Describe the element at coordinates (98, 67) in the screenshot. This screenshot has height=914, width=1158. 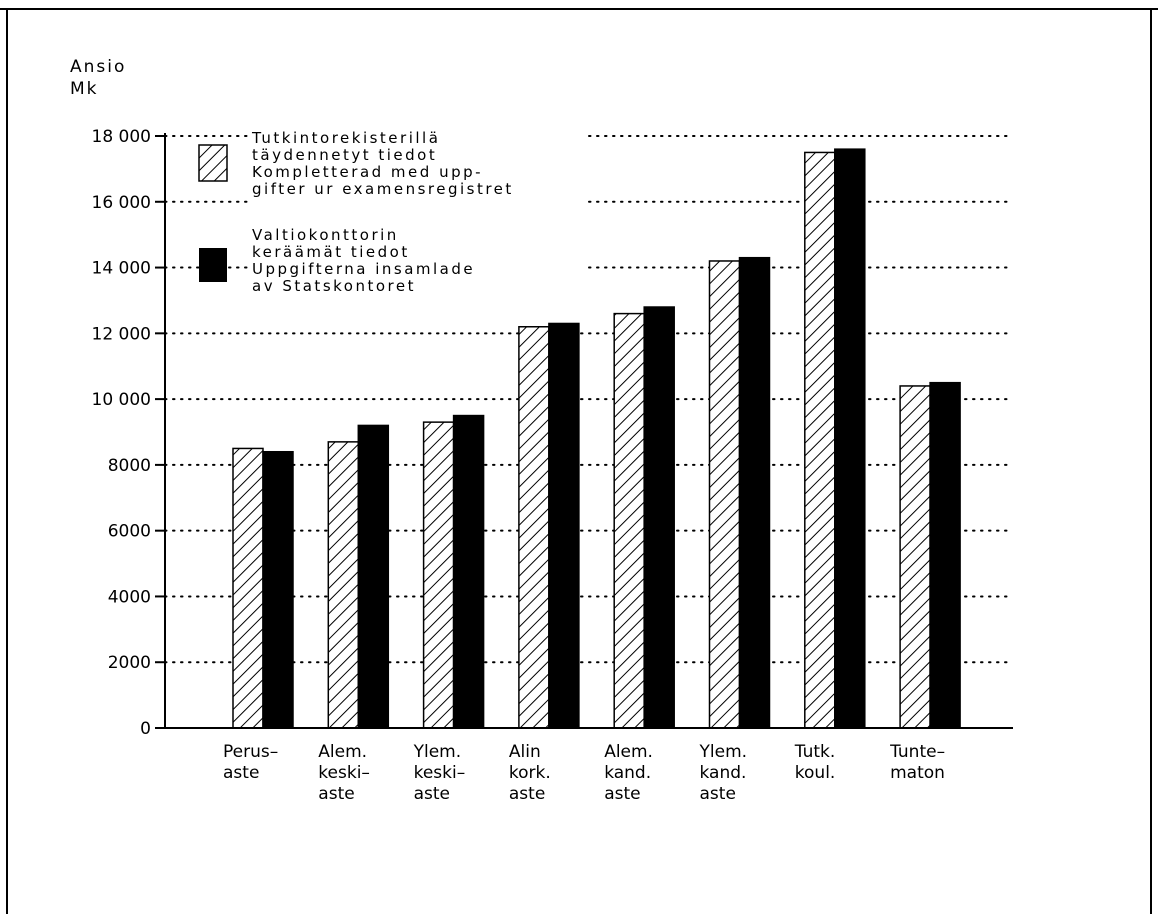
I see `y-axis-title-line1: Ansio` at that location.